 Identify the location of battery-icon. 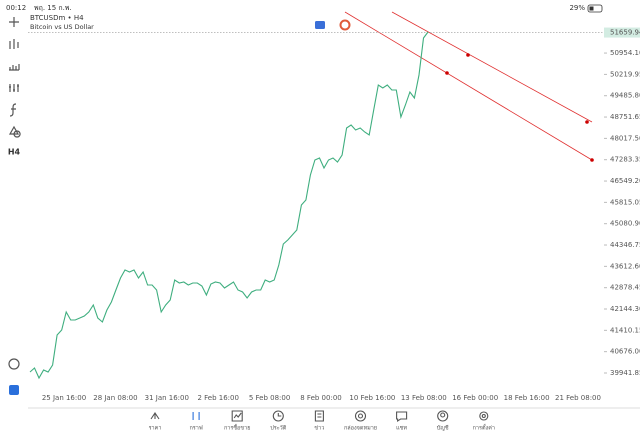
(595, 8).